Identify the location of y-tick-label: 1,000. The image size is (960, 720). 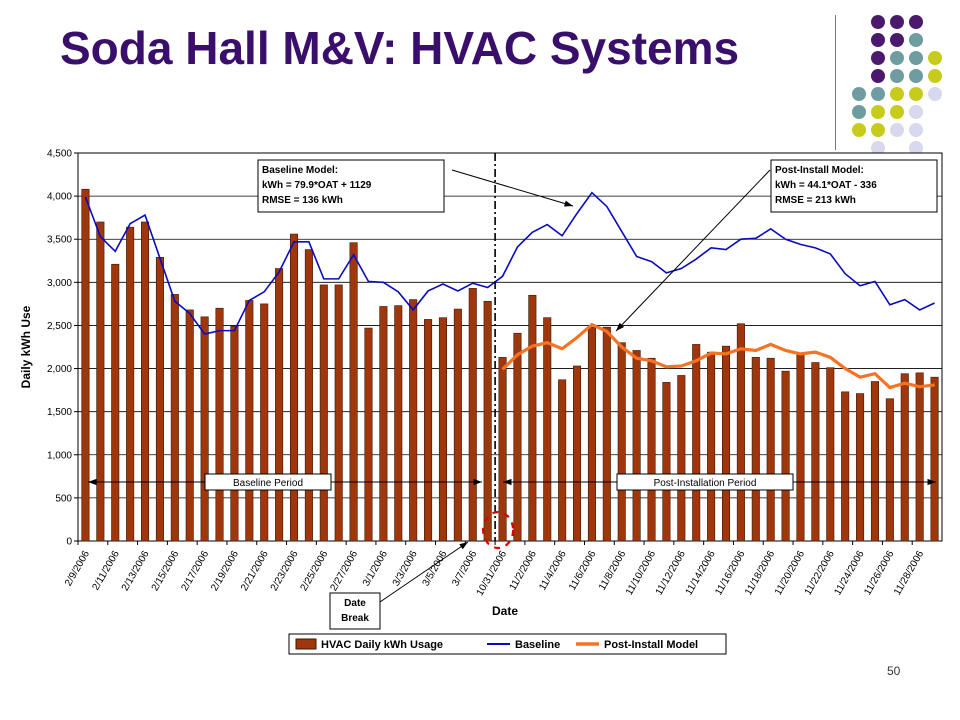
(59, 455).